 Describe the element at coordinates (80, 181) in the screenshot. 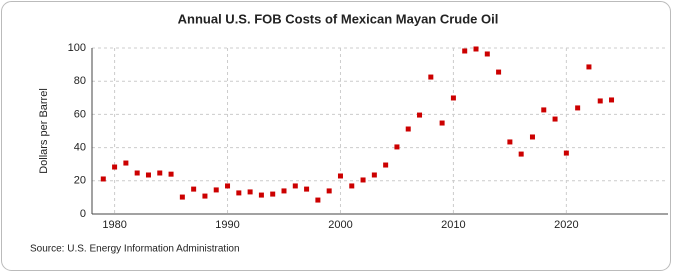

I see `y-tick-label: 20` at that location.